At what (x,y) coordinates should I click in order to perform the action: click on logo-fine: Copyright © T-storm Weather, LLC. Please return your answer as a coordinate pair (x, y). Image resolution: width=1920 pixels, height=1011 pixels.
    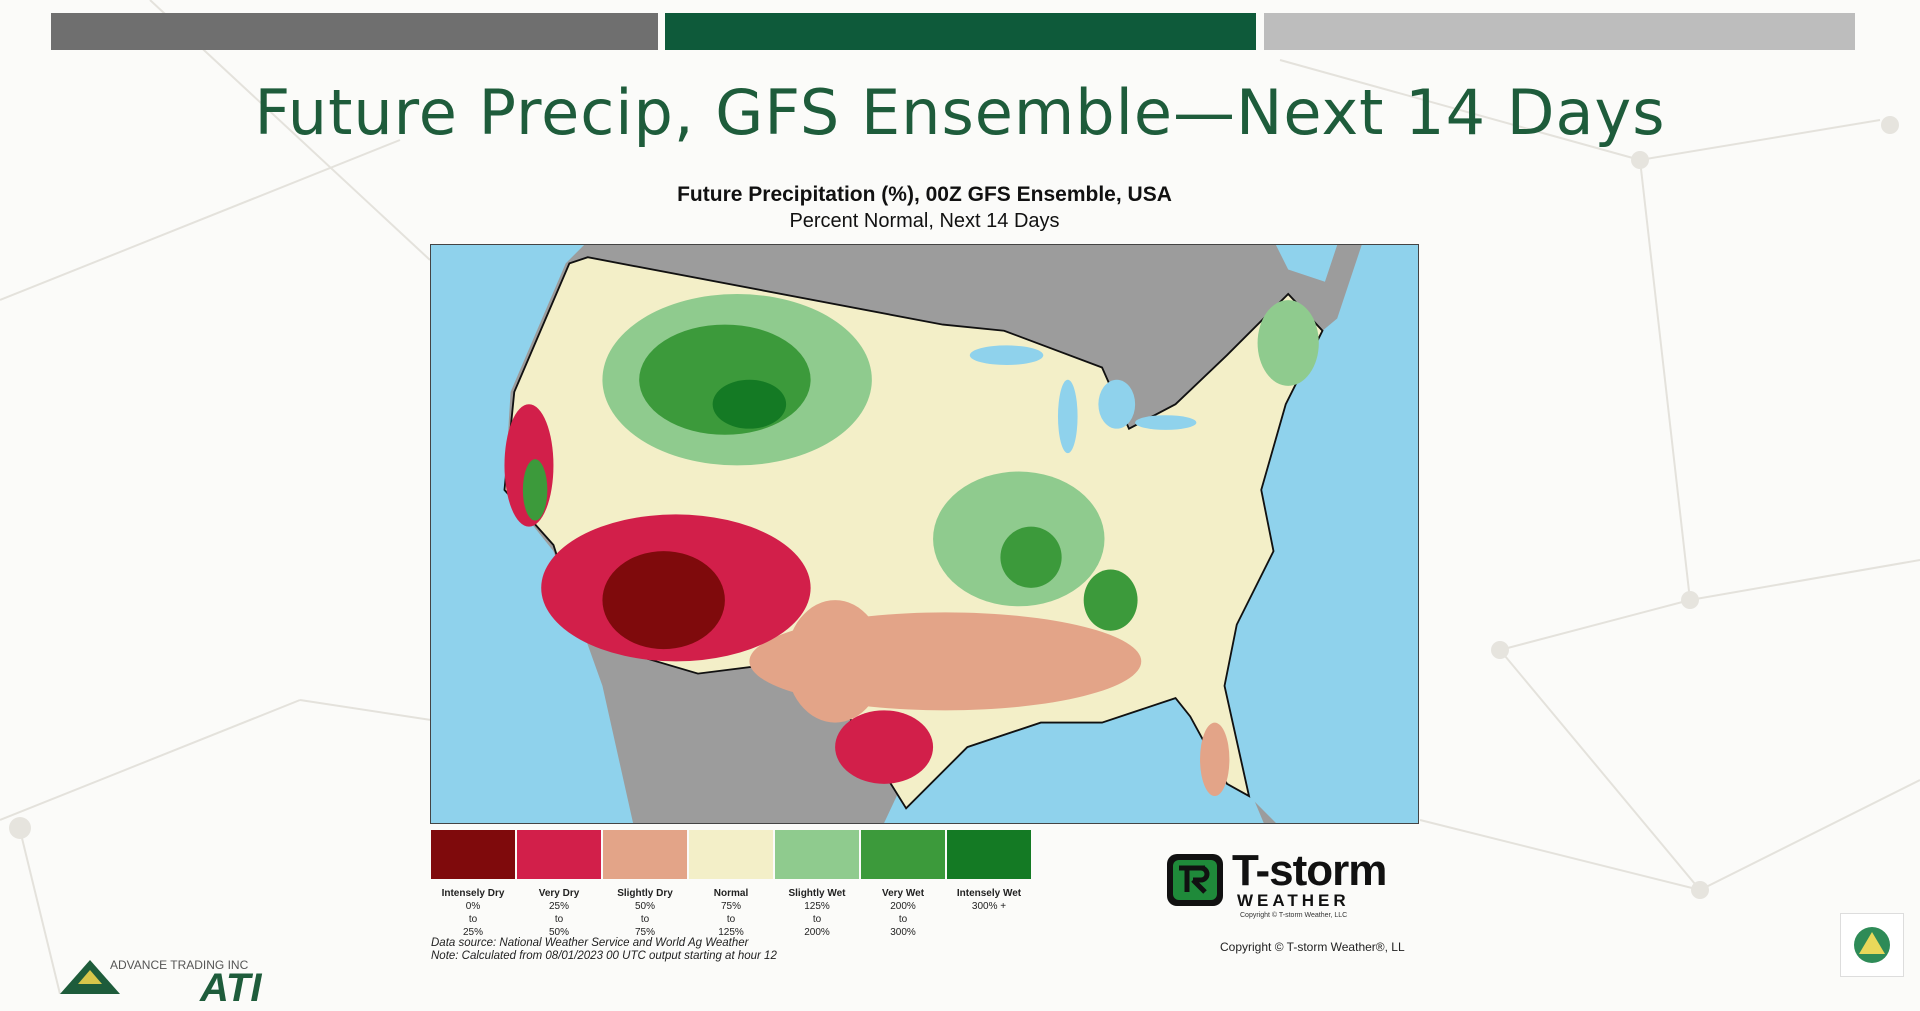
    Looking at the image, I should click on (1294, 915).